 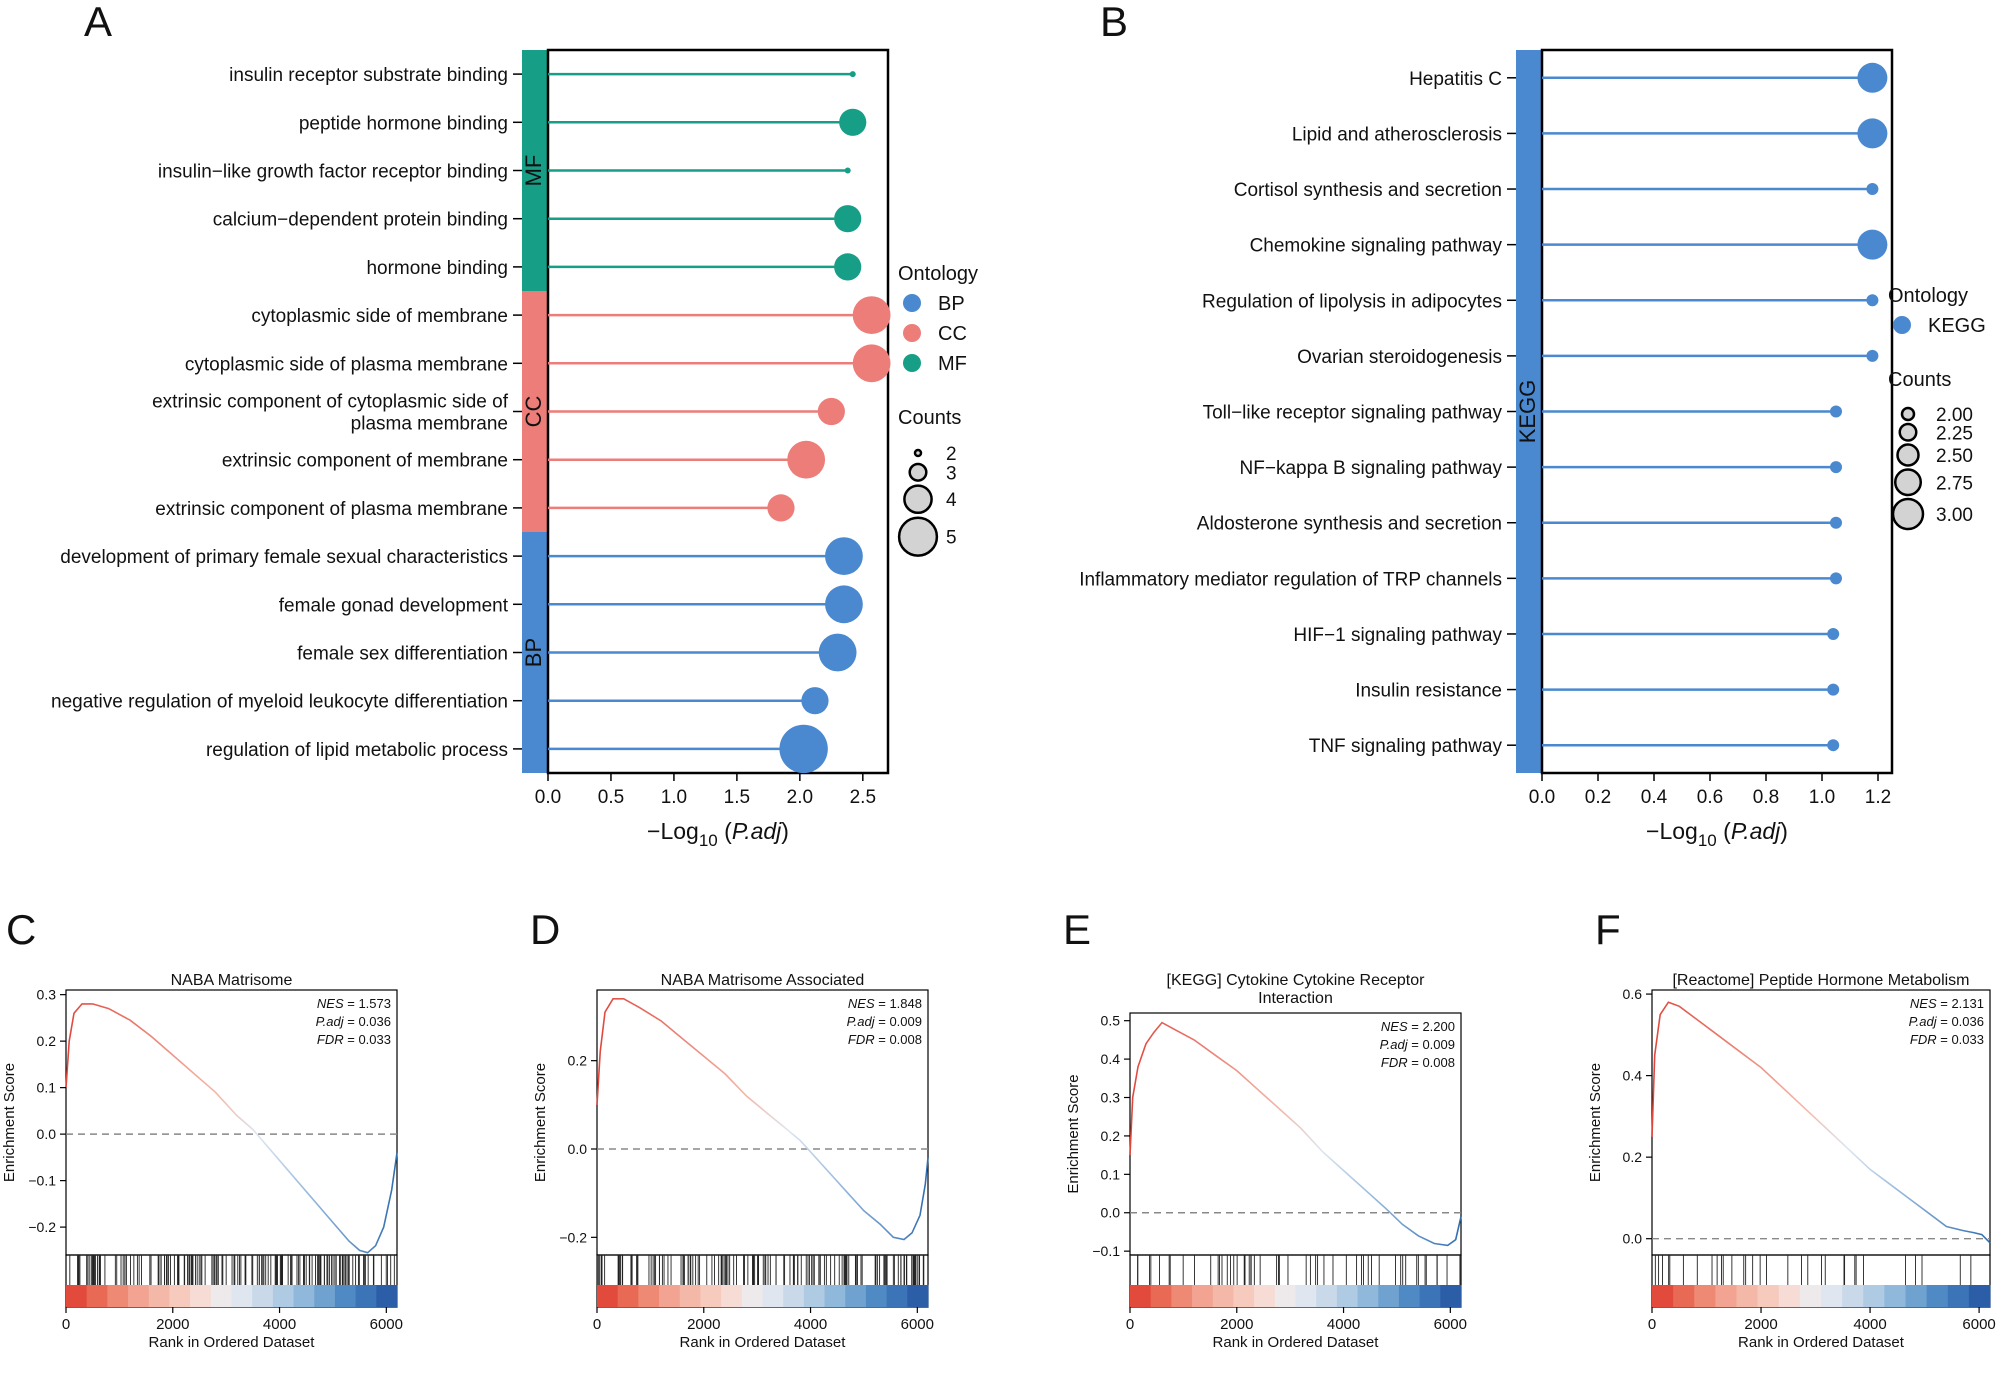 I want to click on stat-value: = 1.573, so click(x=367, y=1003).